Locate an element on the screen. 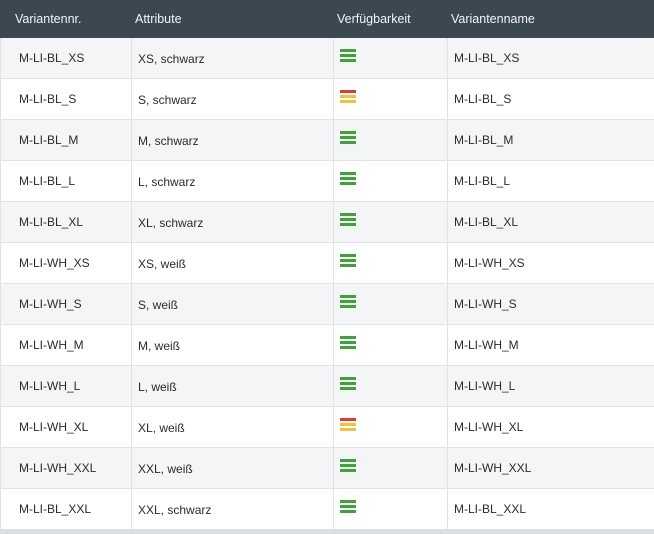 This screenshot has width=654, height=534. variant-number-cell: M-LI-WH_L is located at coordinates (66, 386).